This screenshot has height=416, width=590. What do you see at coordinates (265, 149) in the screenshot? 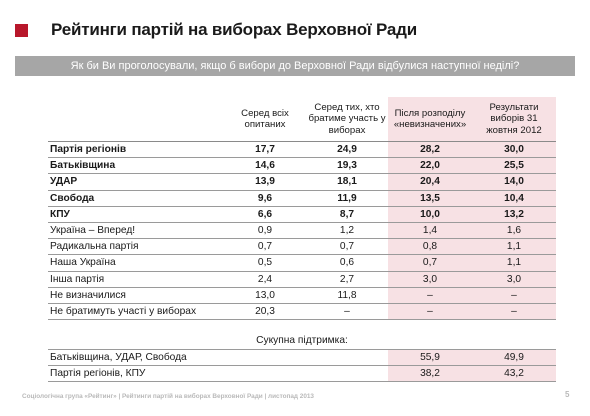
I see `value-cell: 17,7` at bounding box center [265, 149].